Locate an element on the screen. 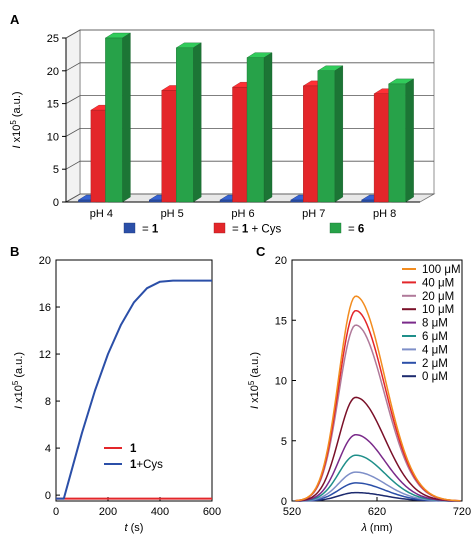 This screenshot has height=540, width=474. legend-label: 6 μM is located at coordinates (435, 337).